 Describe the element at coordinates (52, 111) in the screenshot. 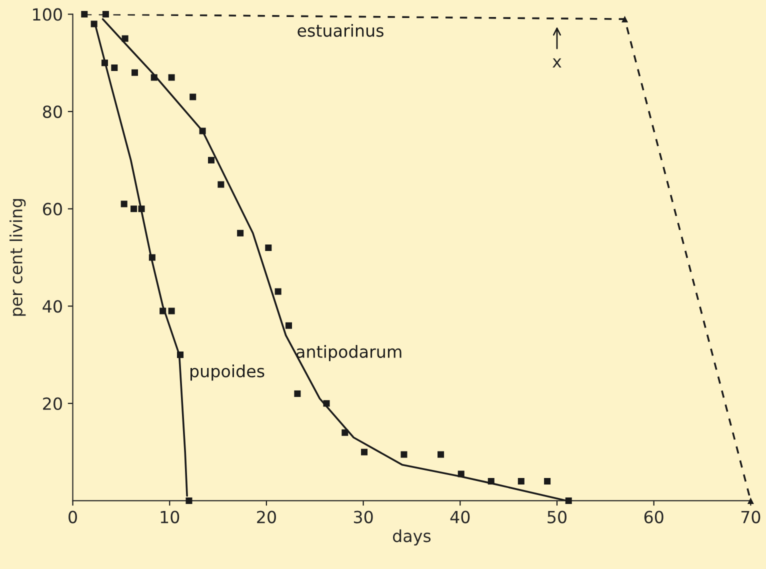

I see `y-tick-label: 80` at that location.